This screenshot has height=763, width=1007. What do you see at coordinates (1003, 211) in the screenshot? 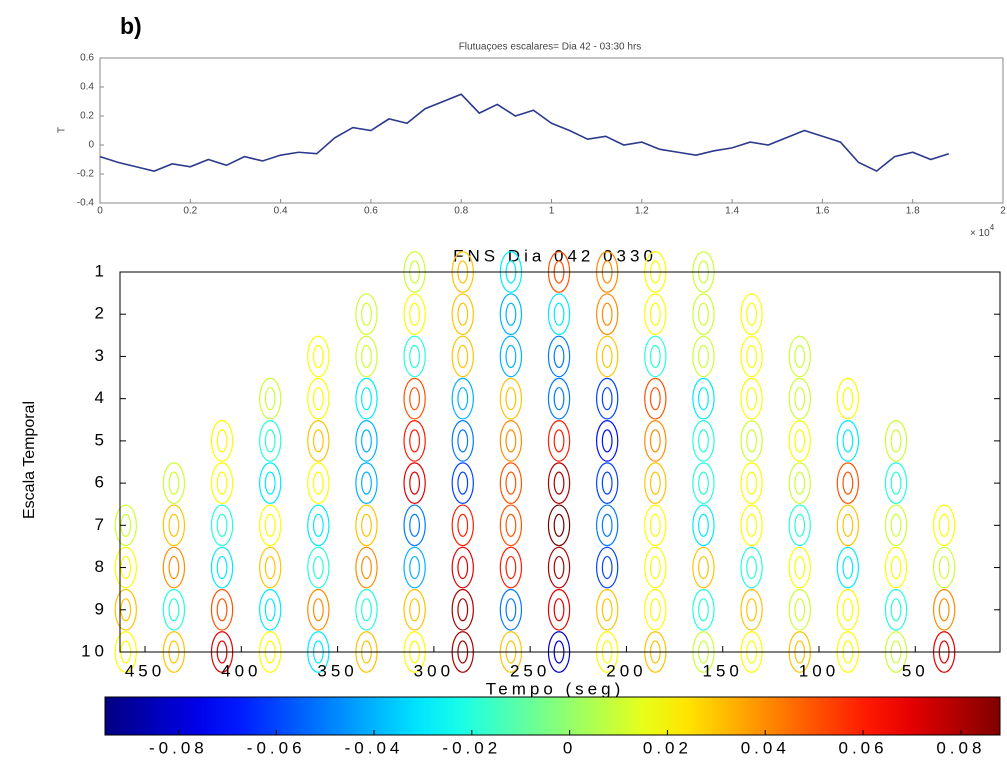
I see `x-tick-label: 2` at bounding box center [1003, 211].